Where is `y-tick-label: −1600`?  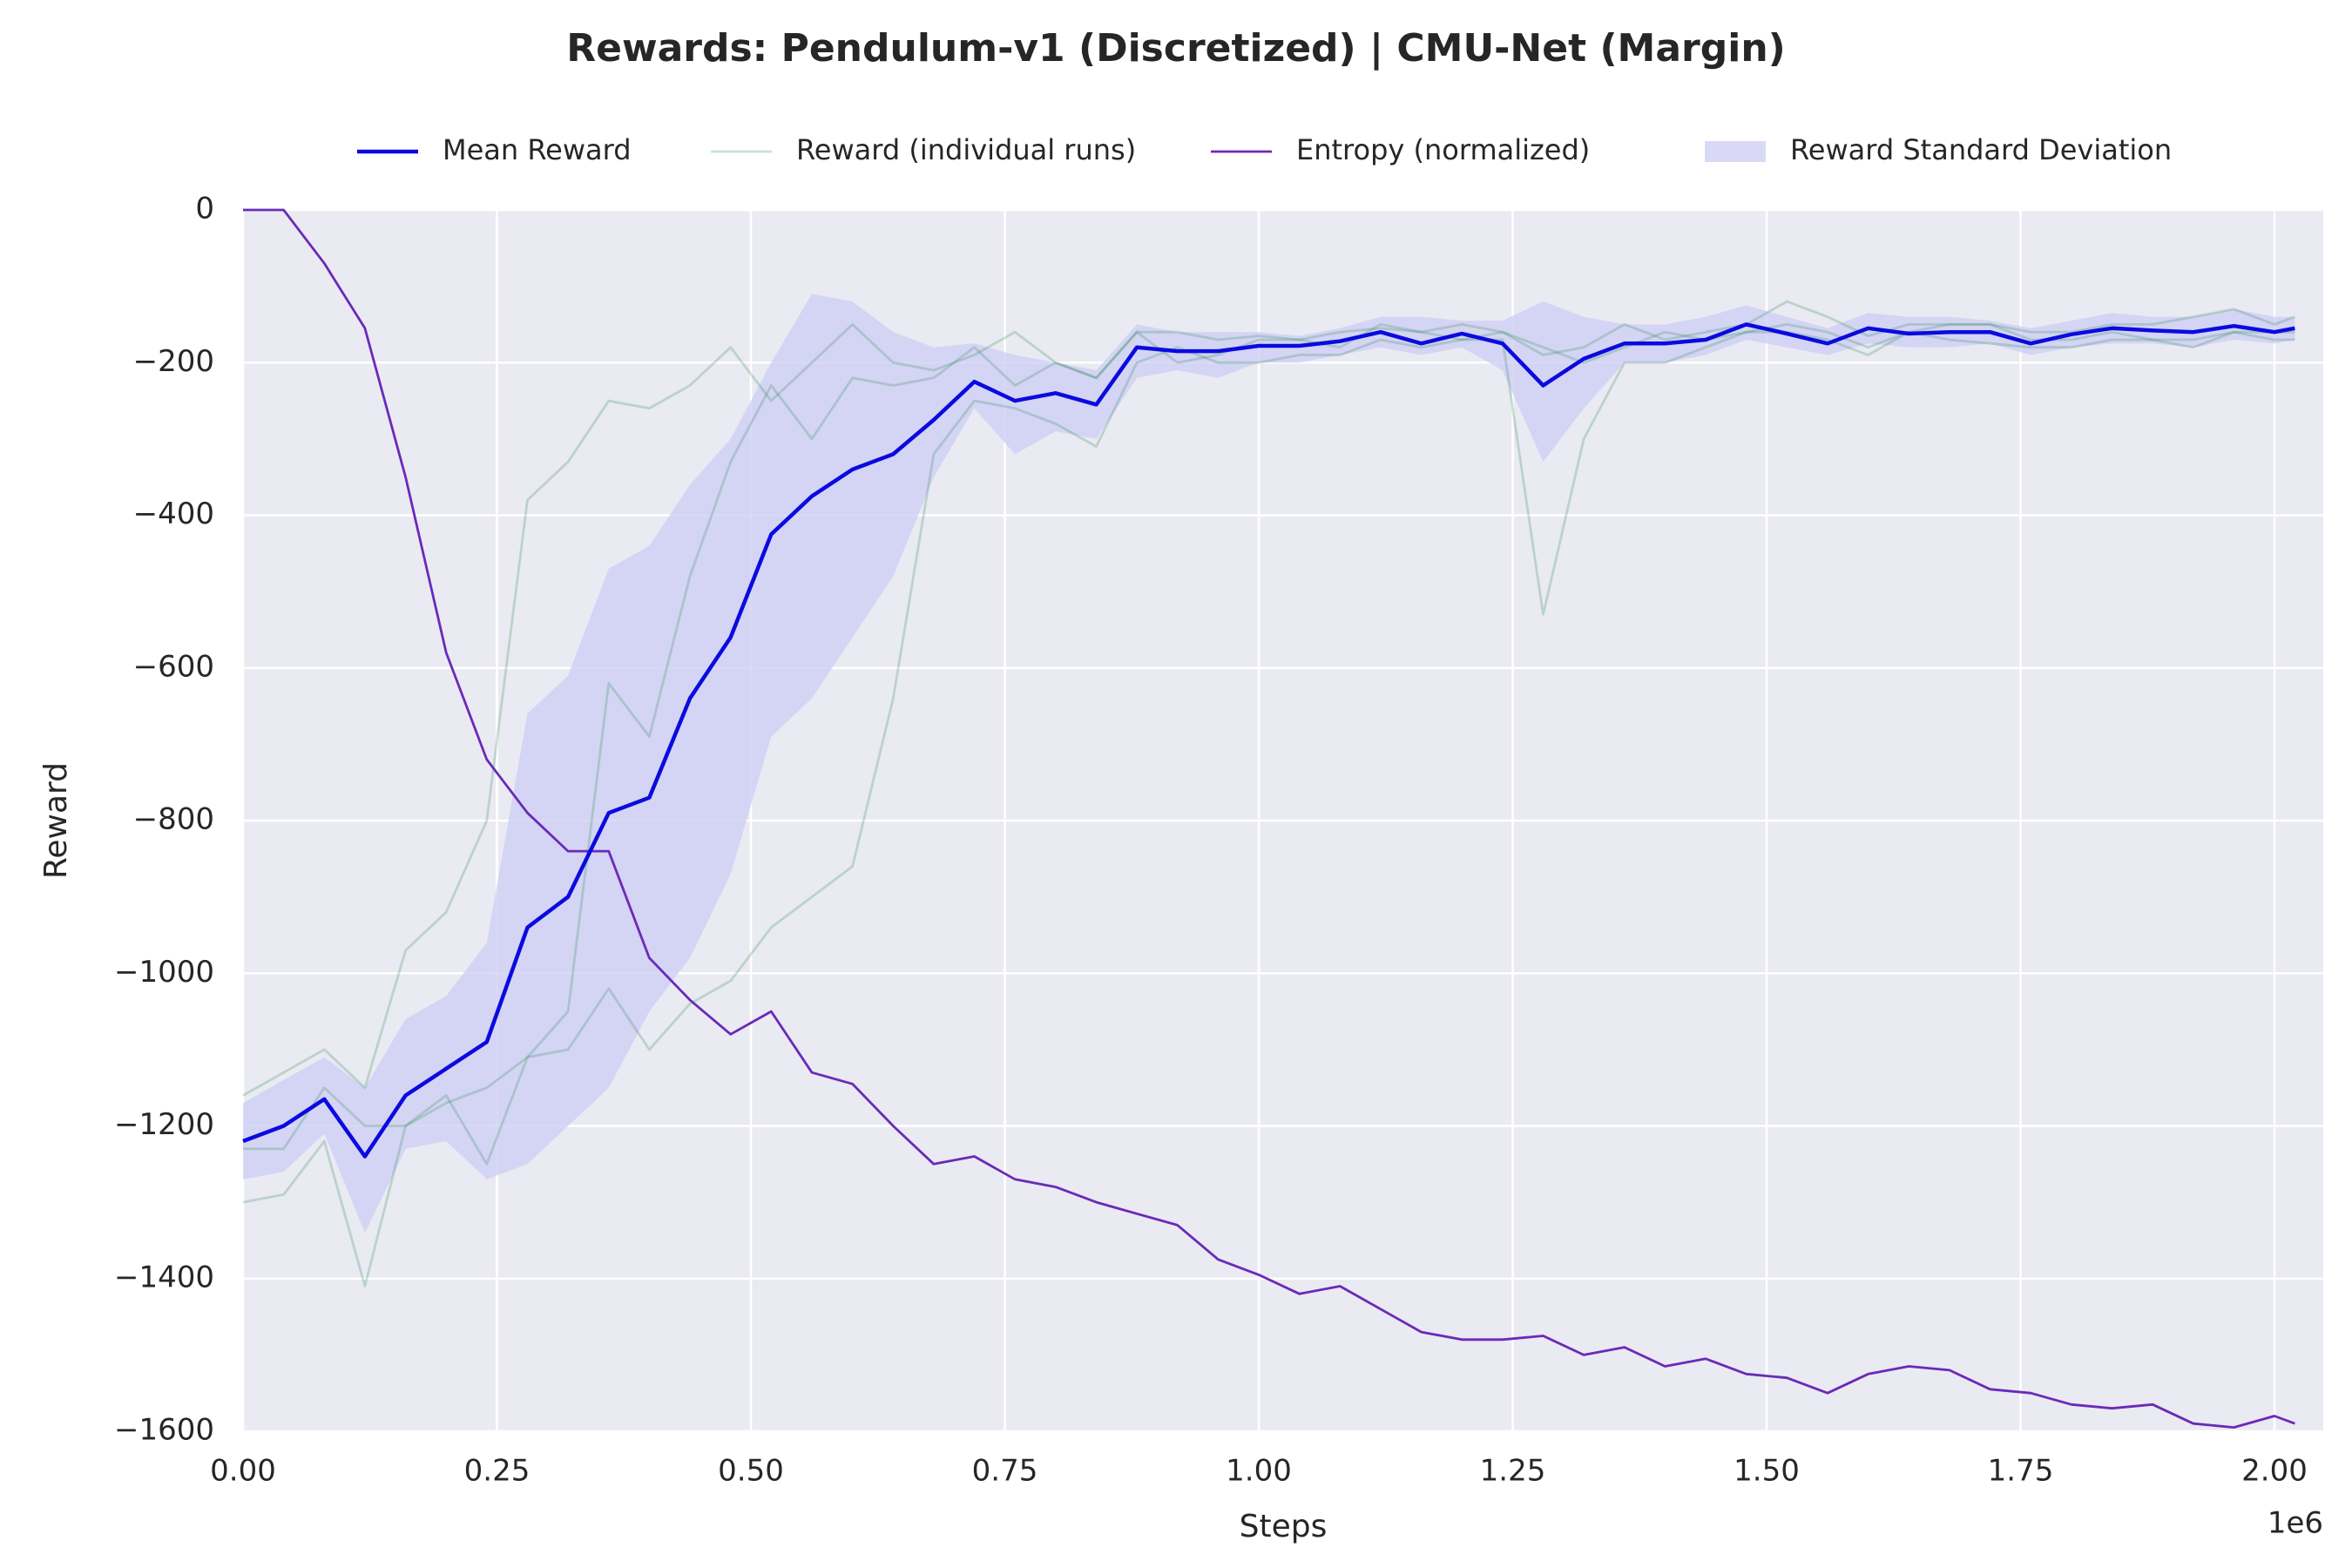 y-tick-label: −1600 is located at coordinates (164, 1430).